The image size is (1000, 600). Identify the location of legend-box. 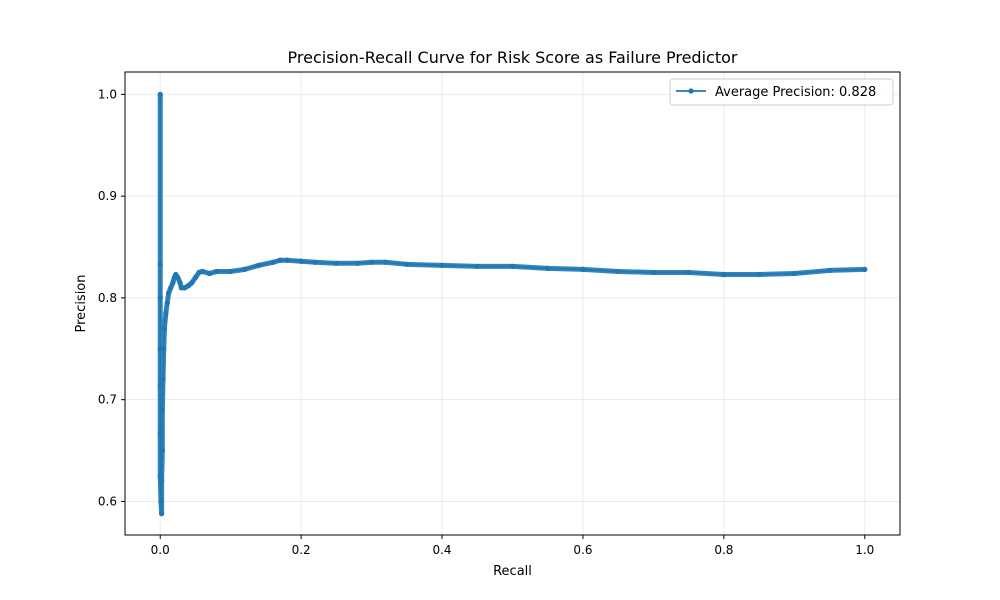
(781, 92).